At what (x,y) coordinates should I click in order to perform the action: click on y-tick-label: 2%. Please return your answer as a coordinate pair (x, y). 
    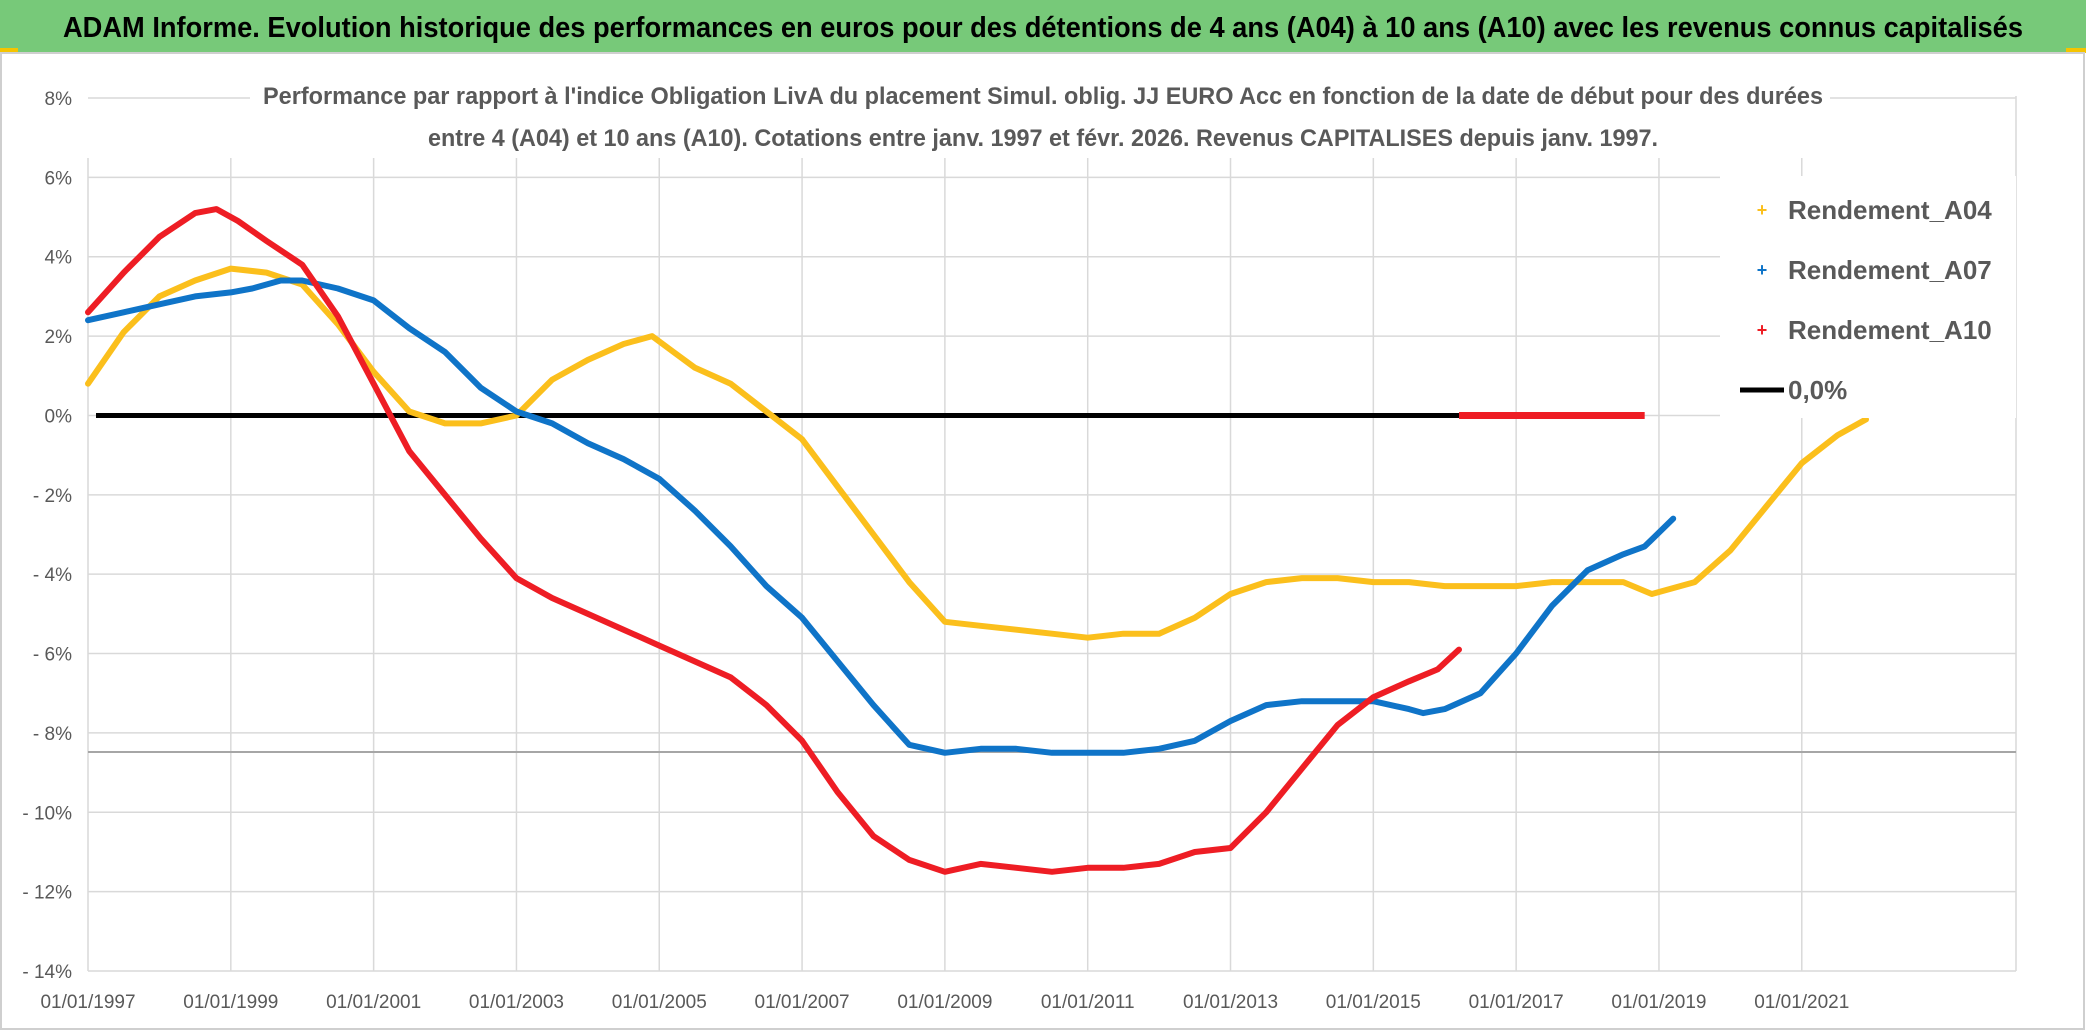
    Looking at the image, I should click on (59, 337).